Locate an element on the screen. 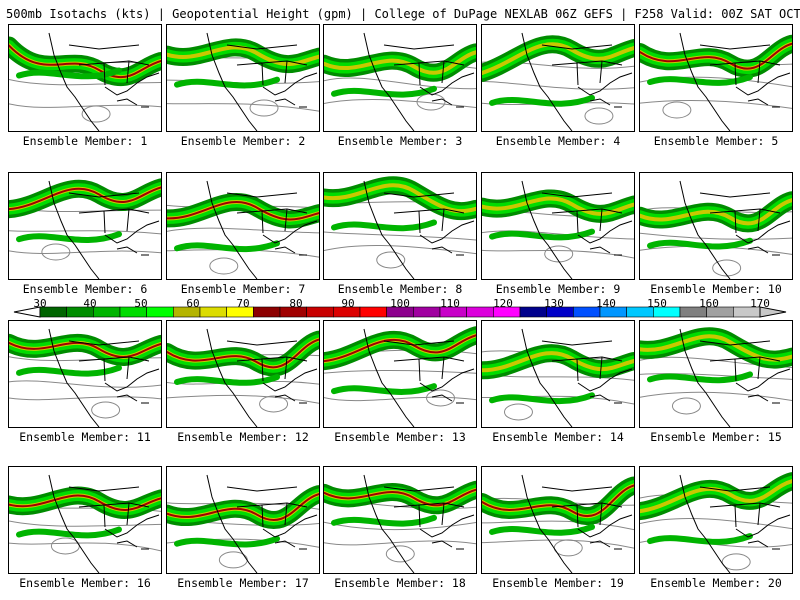  ensemble-member-label: Ensemble Member: 6 is located at coordinates (85, 289).